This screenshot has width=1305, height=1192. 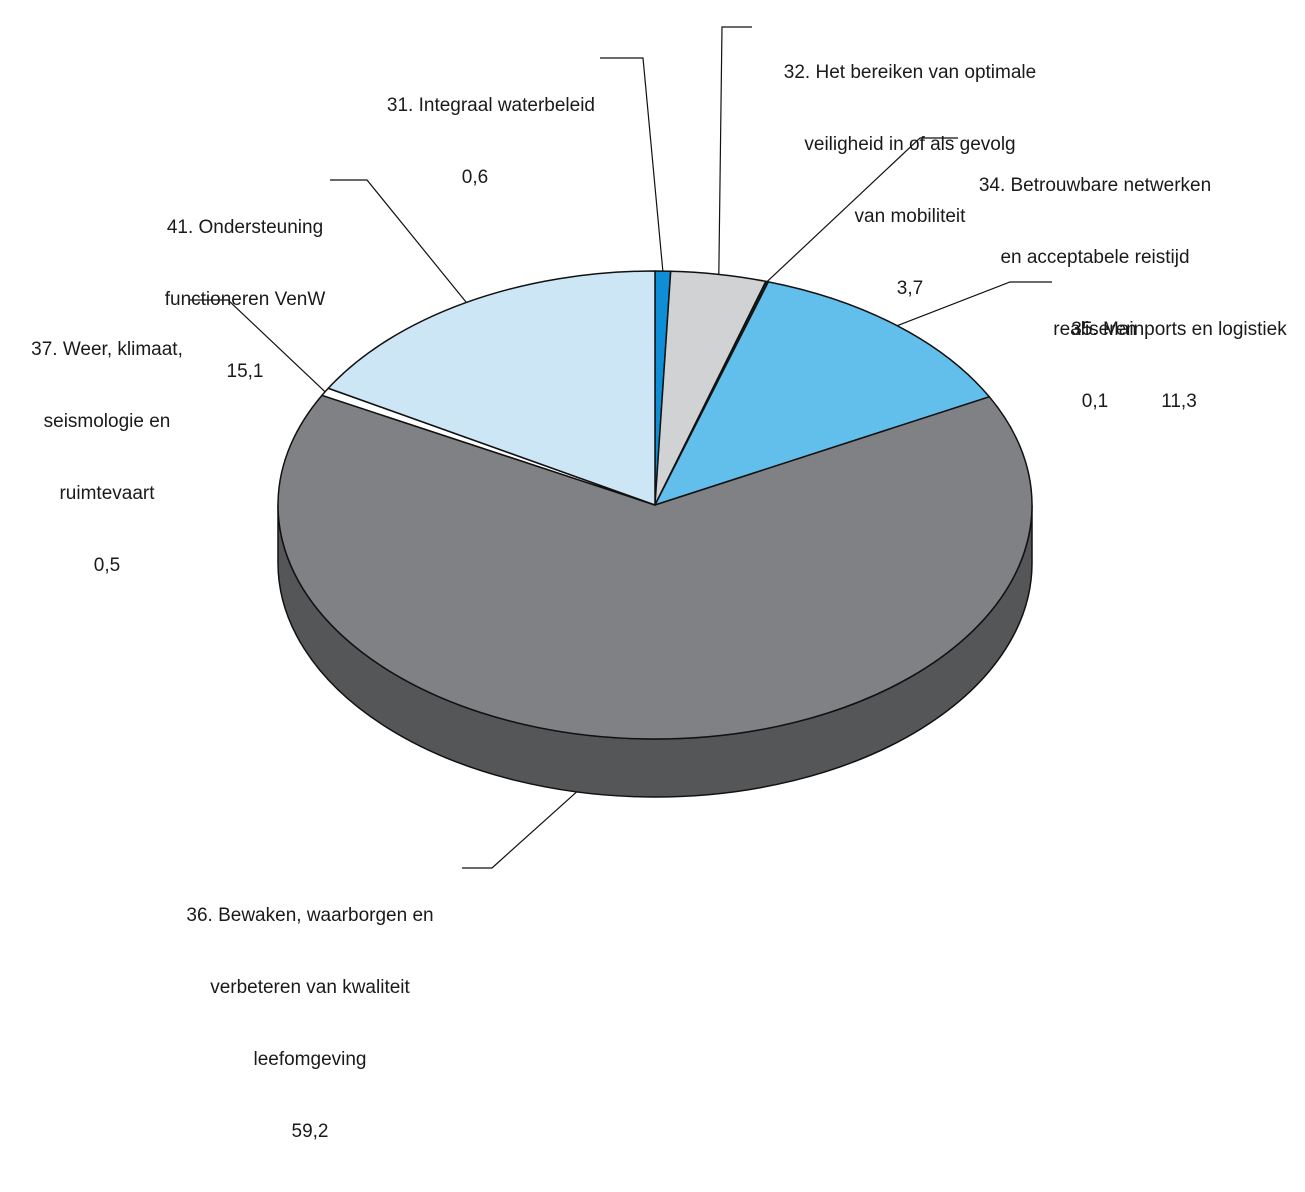 What do you see at coordinates (1179, 401) in the screenshot?
I see `label-35-value: 11,3` at bounding box center [1179, 401].